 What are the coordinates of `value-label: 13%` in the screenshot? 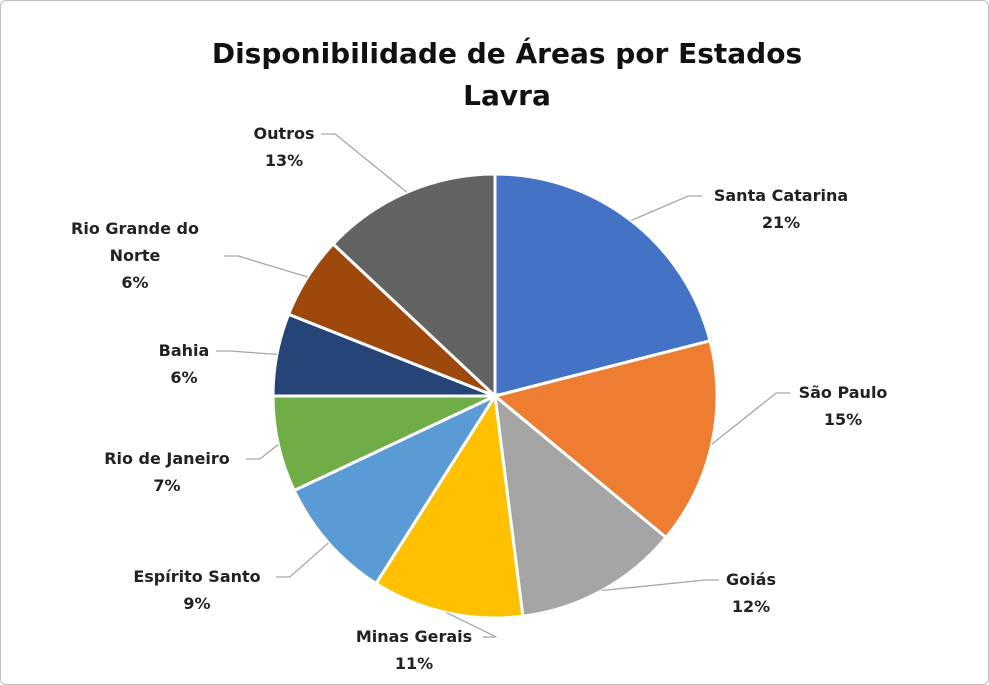 It's located at (284, 160).